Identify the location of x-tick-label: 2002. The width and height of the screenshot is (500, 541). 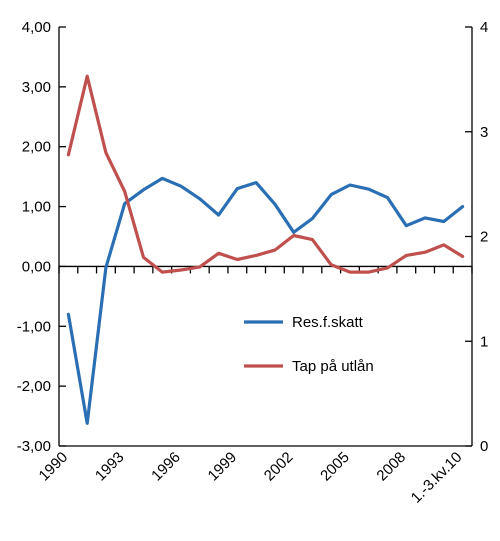
(279, 467).